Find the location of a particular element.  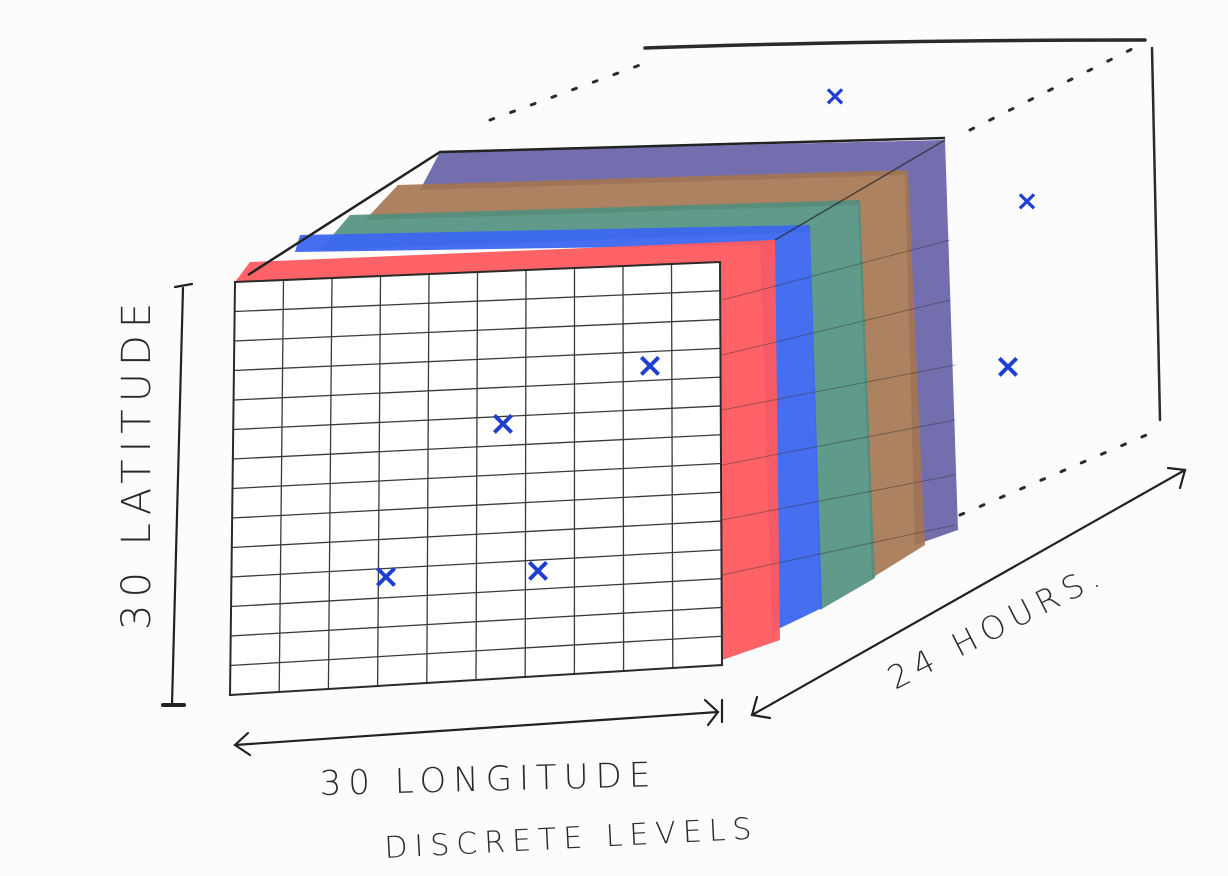

latitude-label: 30 LATITUDE is located at coordinates (137, 463).